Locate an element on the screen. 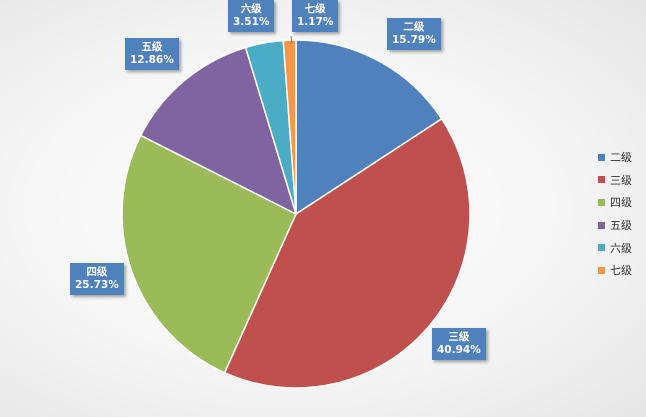 This screenshot has width=646, height=417. data-label-value: 12.86% is located at coordinates (152, 60).